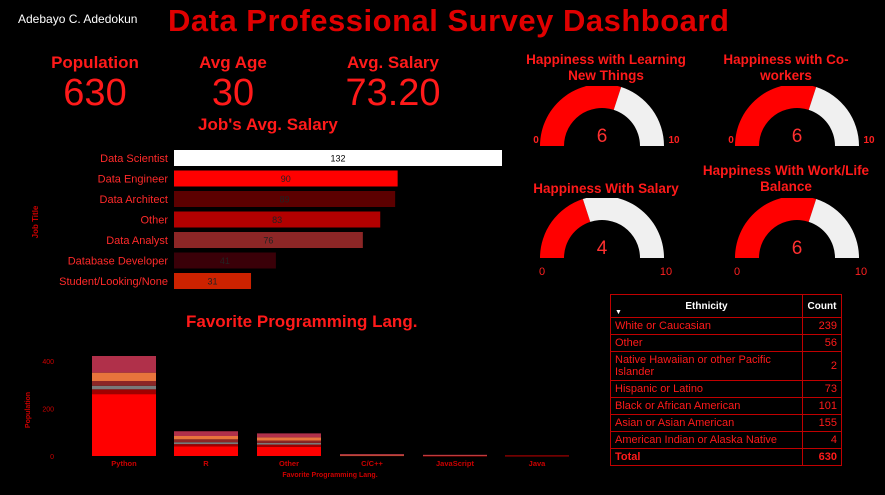 The width and height of the screenshot is (885, 495). I want to click on table-row: White or Caucasian 239, so click(726, 326).